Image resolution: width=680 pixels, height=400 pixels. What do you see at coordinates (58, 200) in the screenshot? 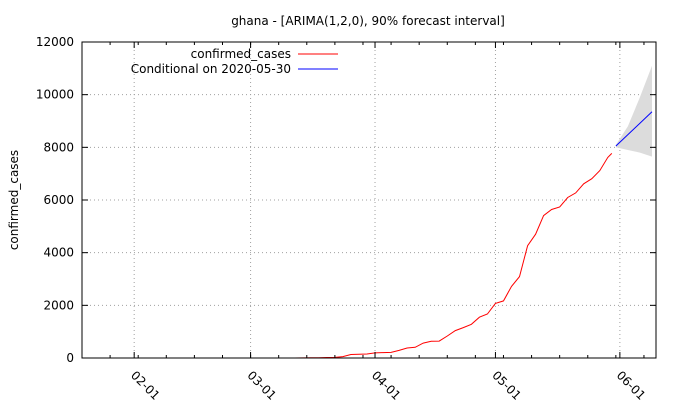
I see `y-tick-label: 6000` at bounding box center [58, 200].